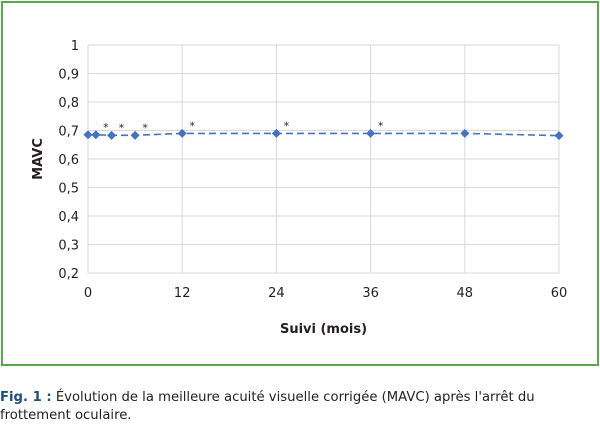  What do you see at coordinates (276, 293) in the screenshot?
I see `x-tick-label: 24` at bounding box center [276, 293].